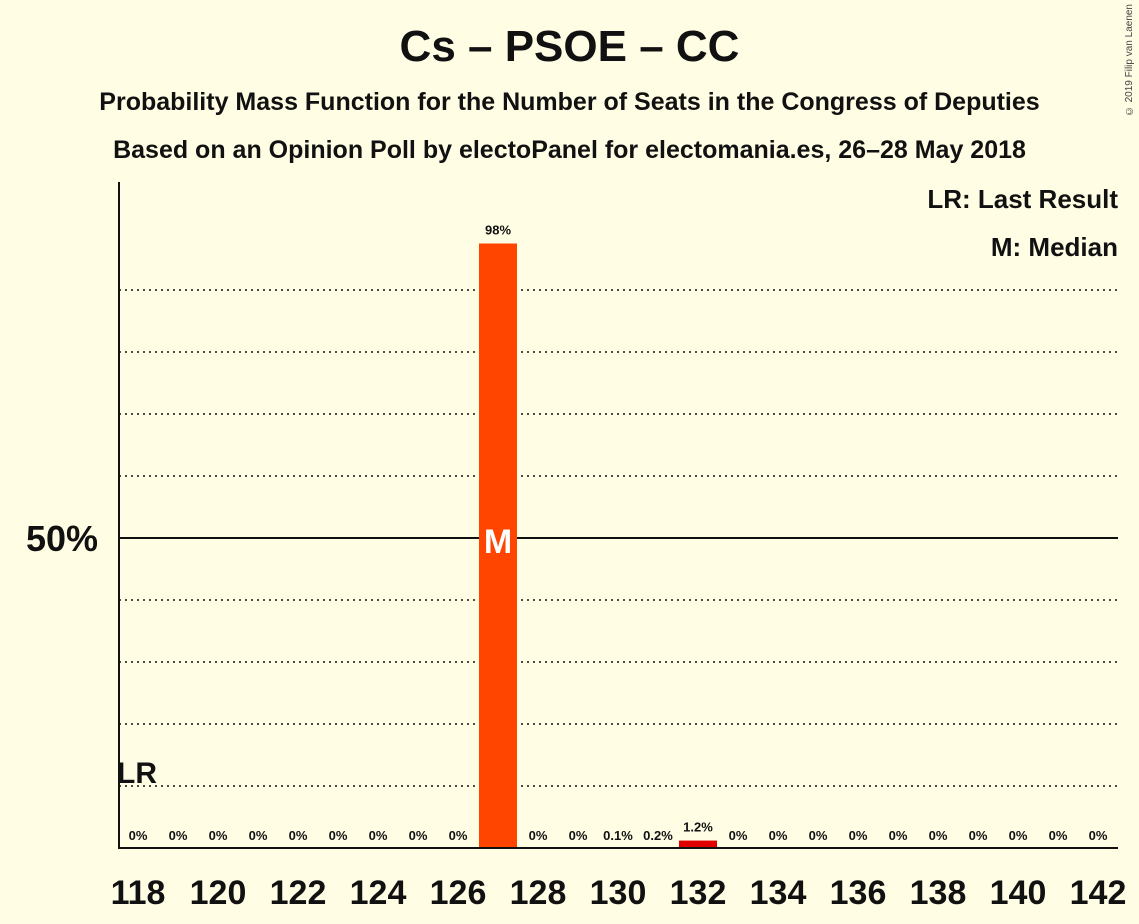 The width and height of the screenshot is (1139, 924). Describe the element at coordinates (1054, 247) in the screenshot. I see `legend-median: M: Median` at that location.